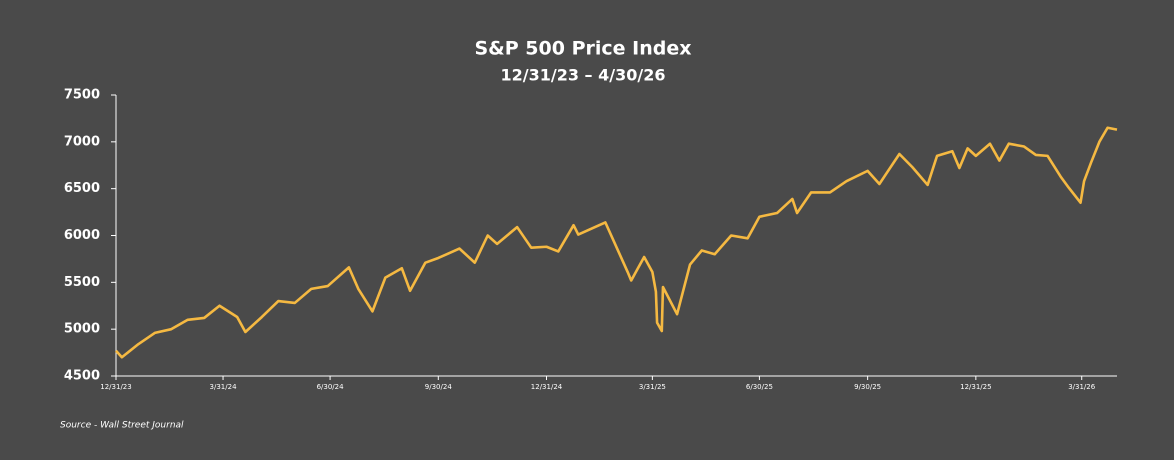 The height and width of the screenshot is (460, 1174). What do you see at coordinates (82, 95) in the screenshot?
I see `y-tick-label: 7500` at bounding box center [82, 95].